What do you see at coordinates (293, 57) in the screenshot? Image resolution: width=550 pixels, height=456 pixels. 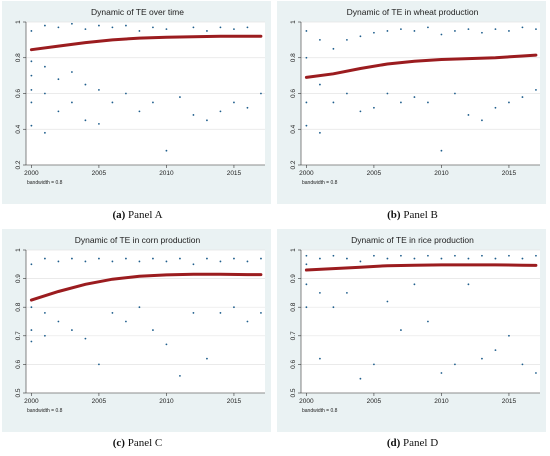 I see `chart-b-y-tick-label: 0.8` at bounding box center [293, 57].